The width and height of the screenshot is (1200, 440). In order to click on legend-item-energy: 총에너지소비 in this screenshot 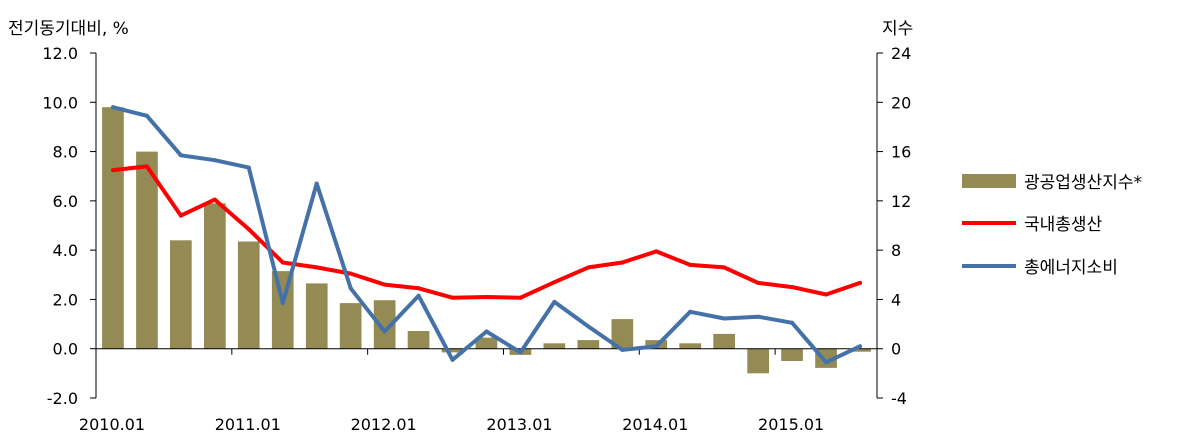, I will do `click(1040, 265)`.